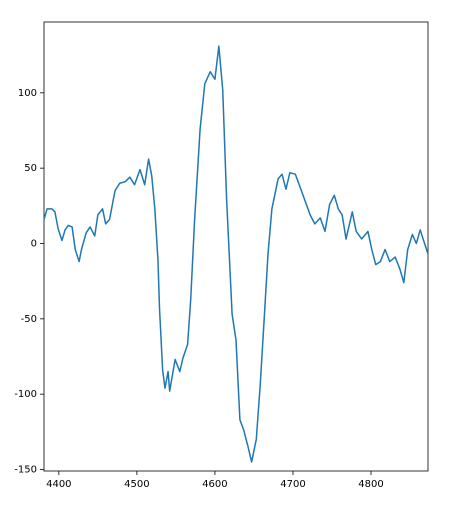  Describe the element at coordinates (136, 484) in the screenshot. I see `x-tick-label: 4500` at that location.